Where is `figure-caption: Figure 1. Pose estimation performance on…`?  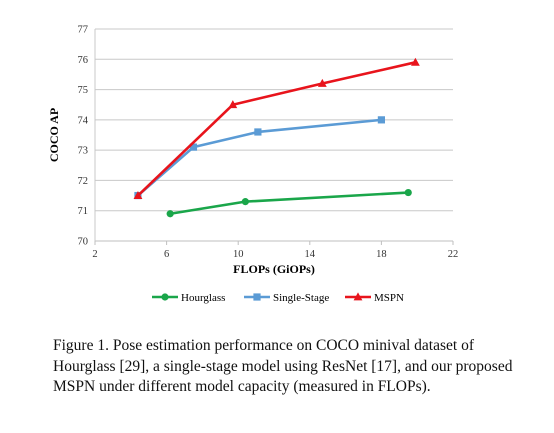 figure-caption: Figure 1. Pose estimation performance on… is located at coordinates (283, 366).